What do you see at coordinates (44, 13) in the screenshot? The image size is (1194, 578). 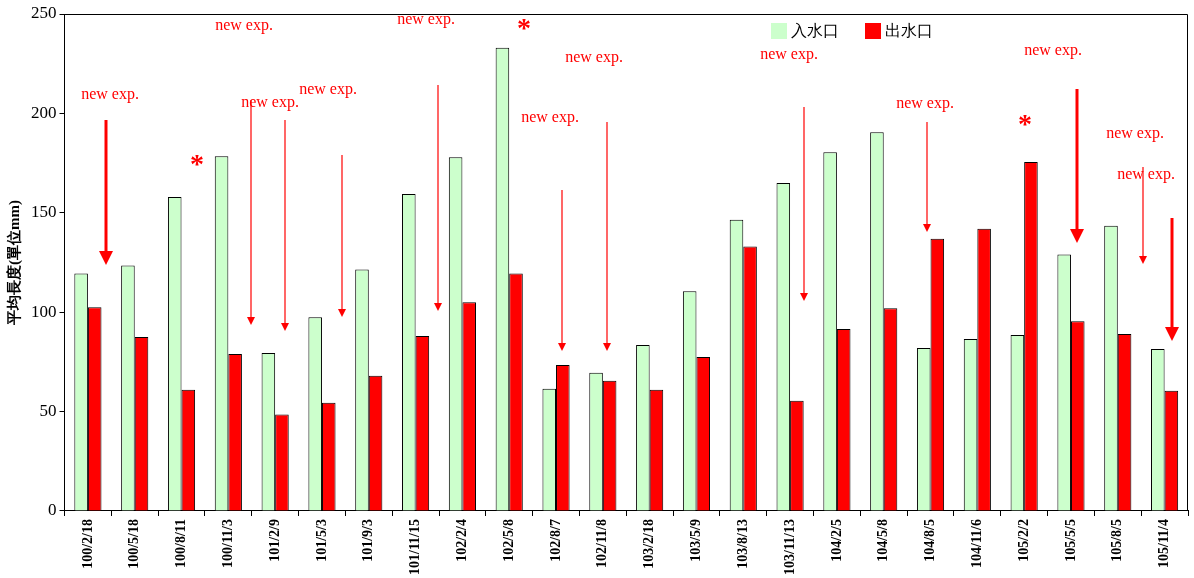 I see `y-tick-label: 250` at bounding box center [44, 13].